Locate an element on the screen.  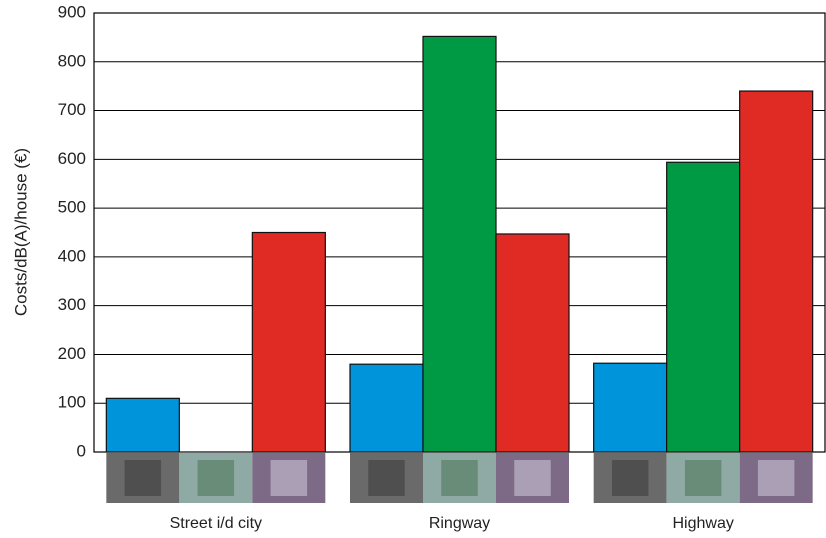
y-tick-label: 900 is located at coordinates (72, 11).